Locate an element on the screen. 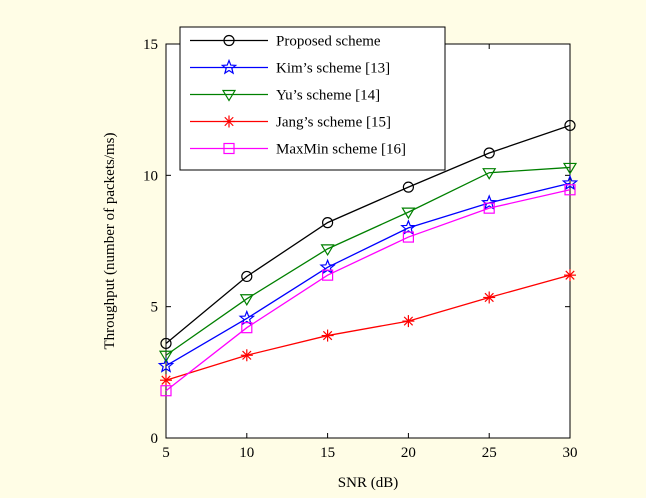  legend-entry: Jang’s scheme [15] is located at coordinates (290, 123).